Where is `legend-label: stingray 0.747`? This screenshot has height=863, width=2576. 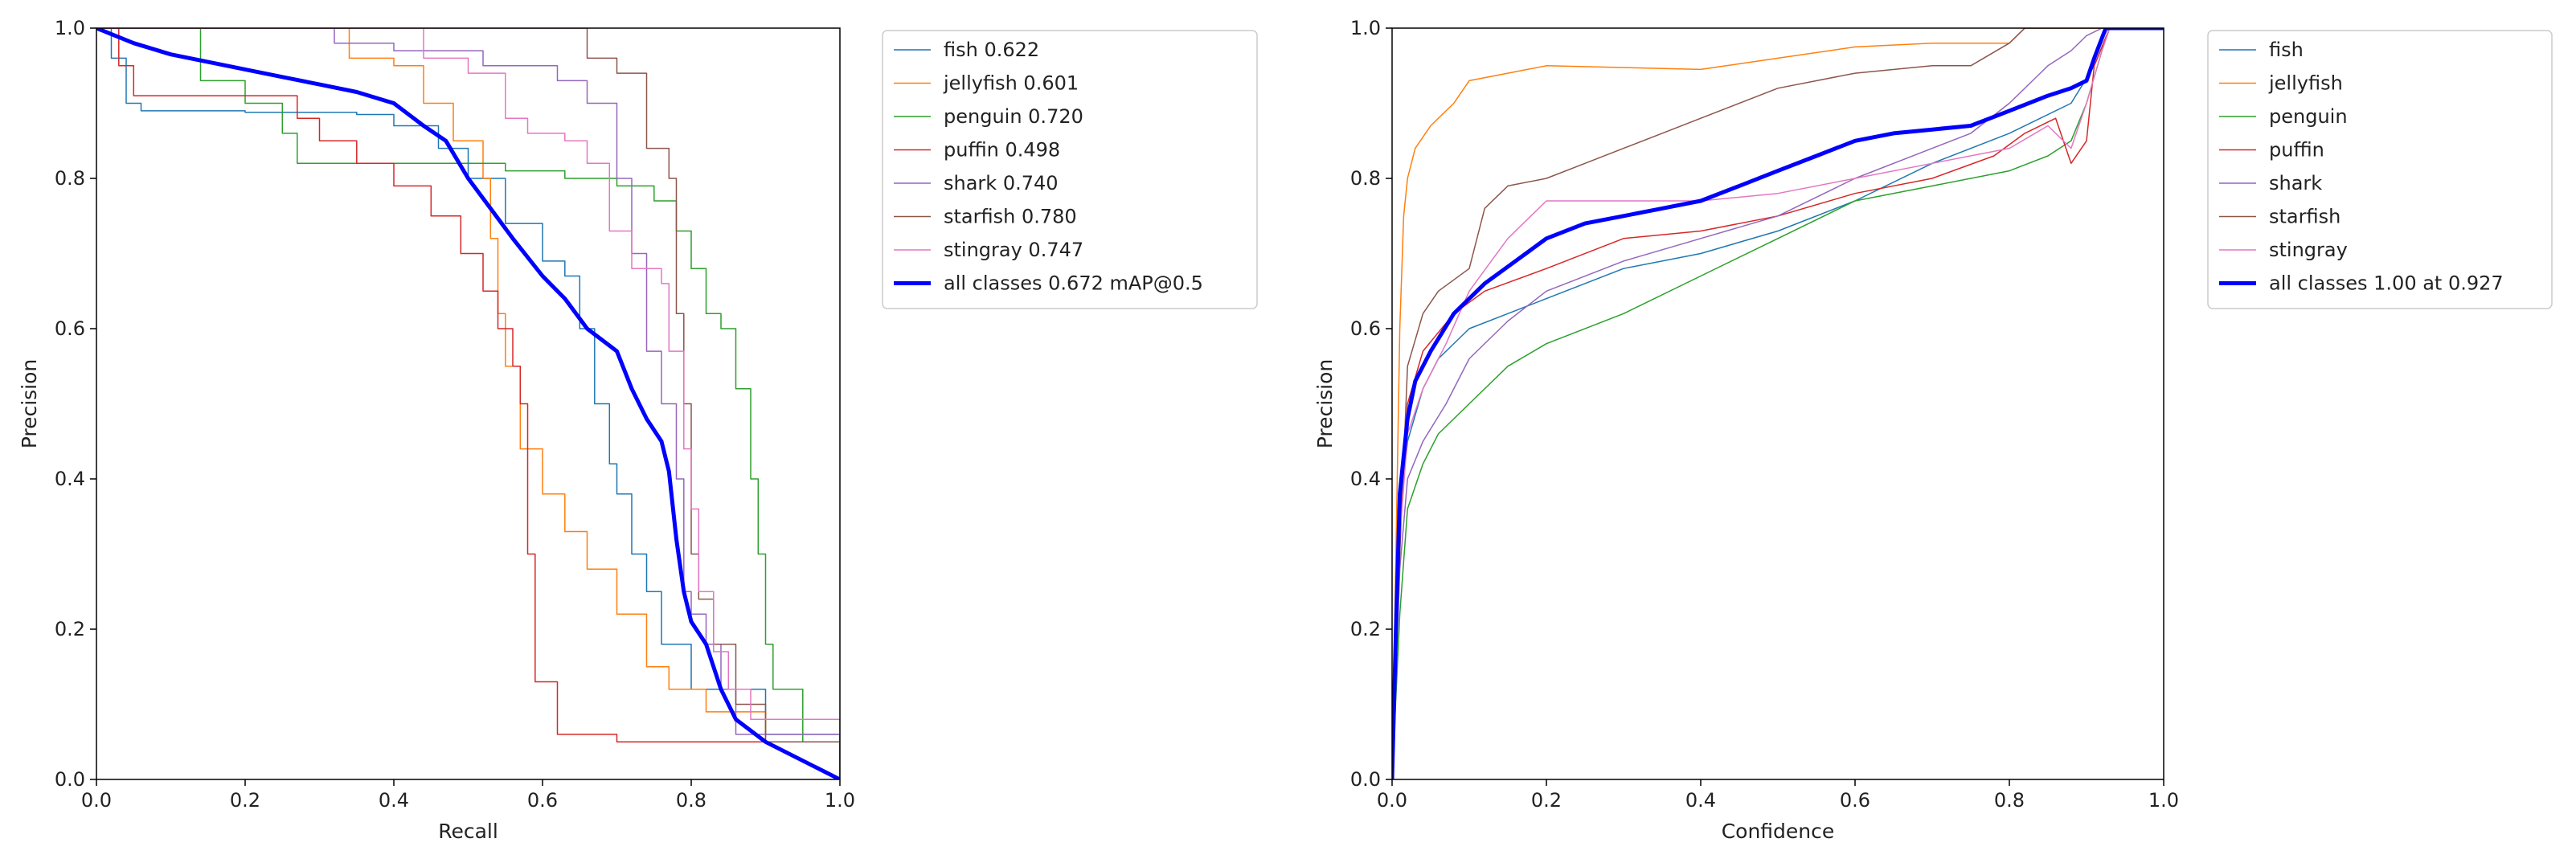
legend-label: stingray 0.747 is located at coordinates (1013, 250).